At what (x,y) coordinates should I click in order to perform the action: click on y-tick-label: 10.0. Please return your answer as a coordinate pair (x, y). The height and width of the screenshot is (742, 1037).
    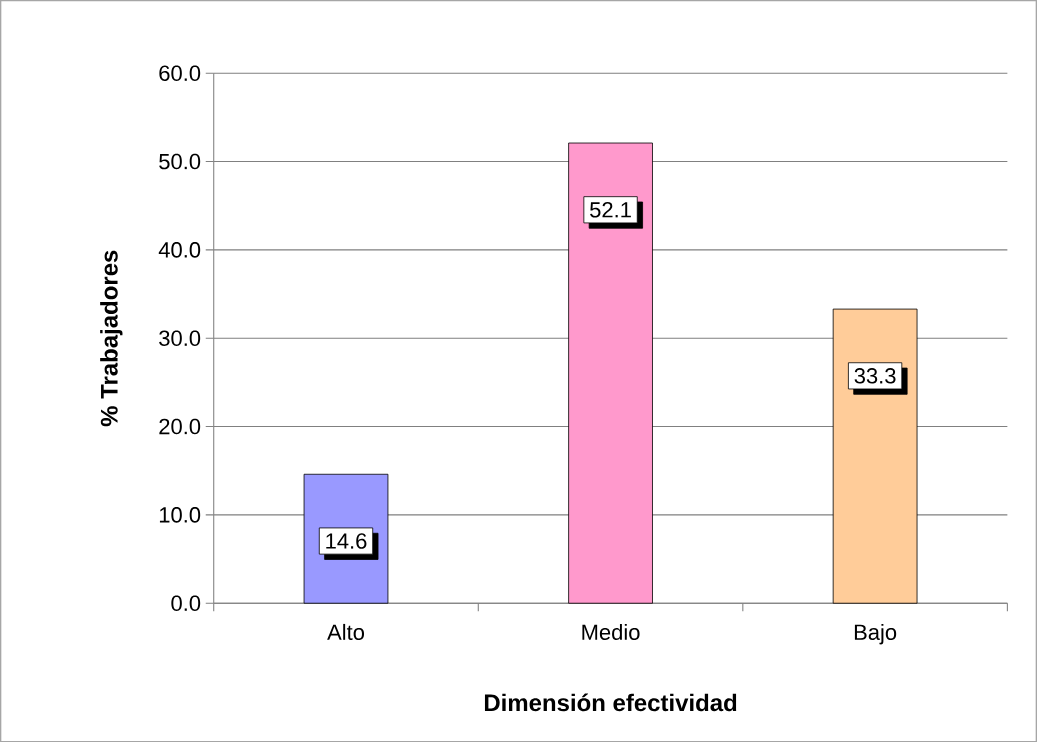
    Looking at the image, I should click on (180, 514).